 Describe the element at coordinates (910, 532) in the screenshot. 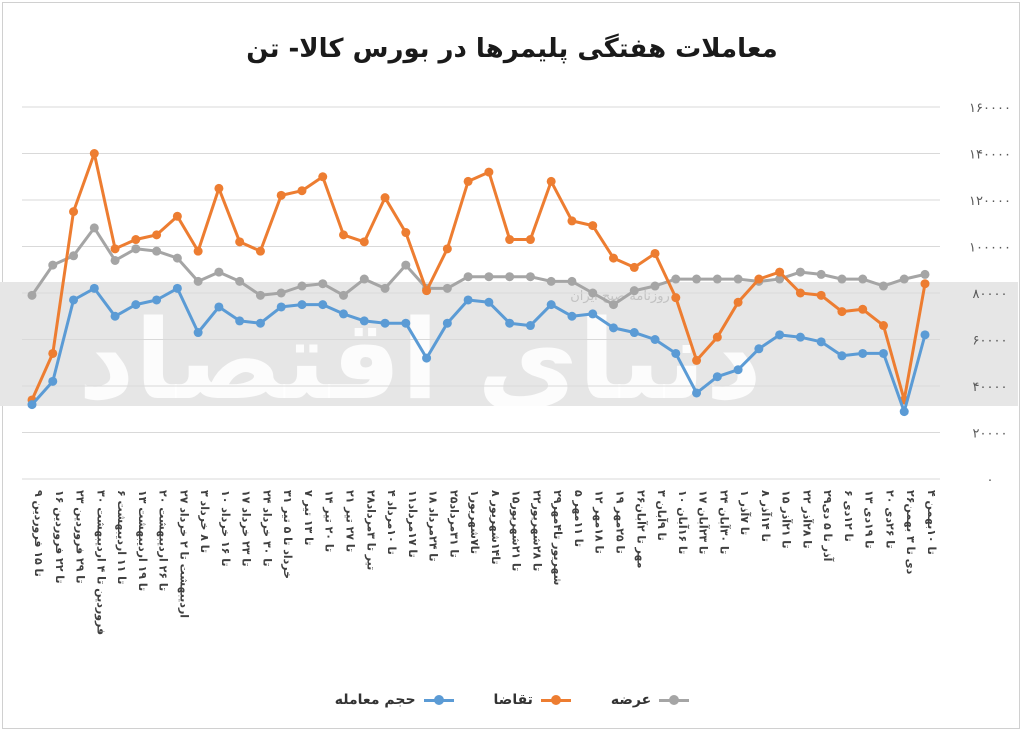

I see `x-tick-label: ۲۶دی تا ۳ بهمن` at that location.